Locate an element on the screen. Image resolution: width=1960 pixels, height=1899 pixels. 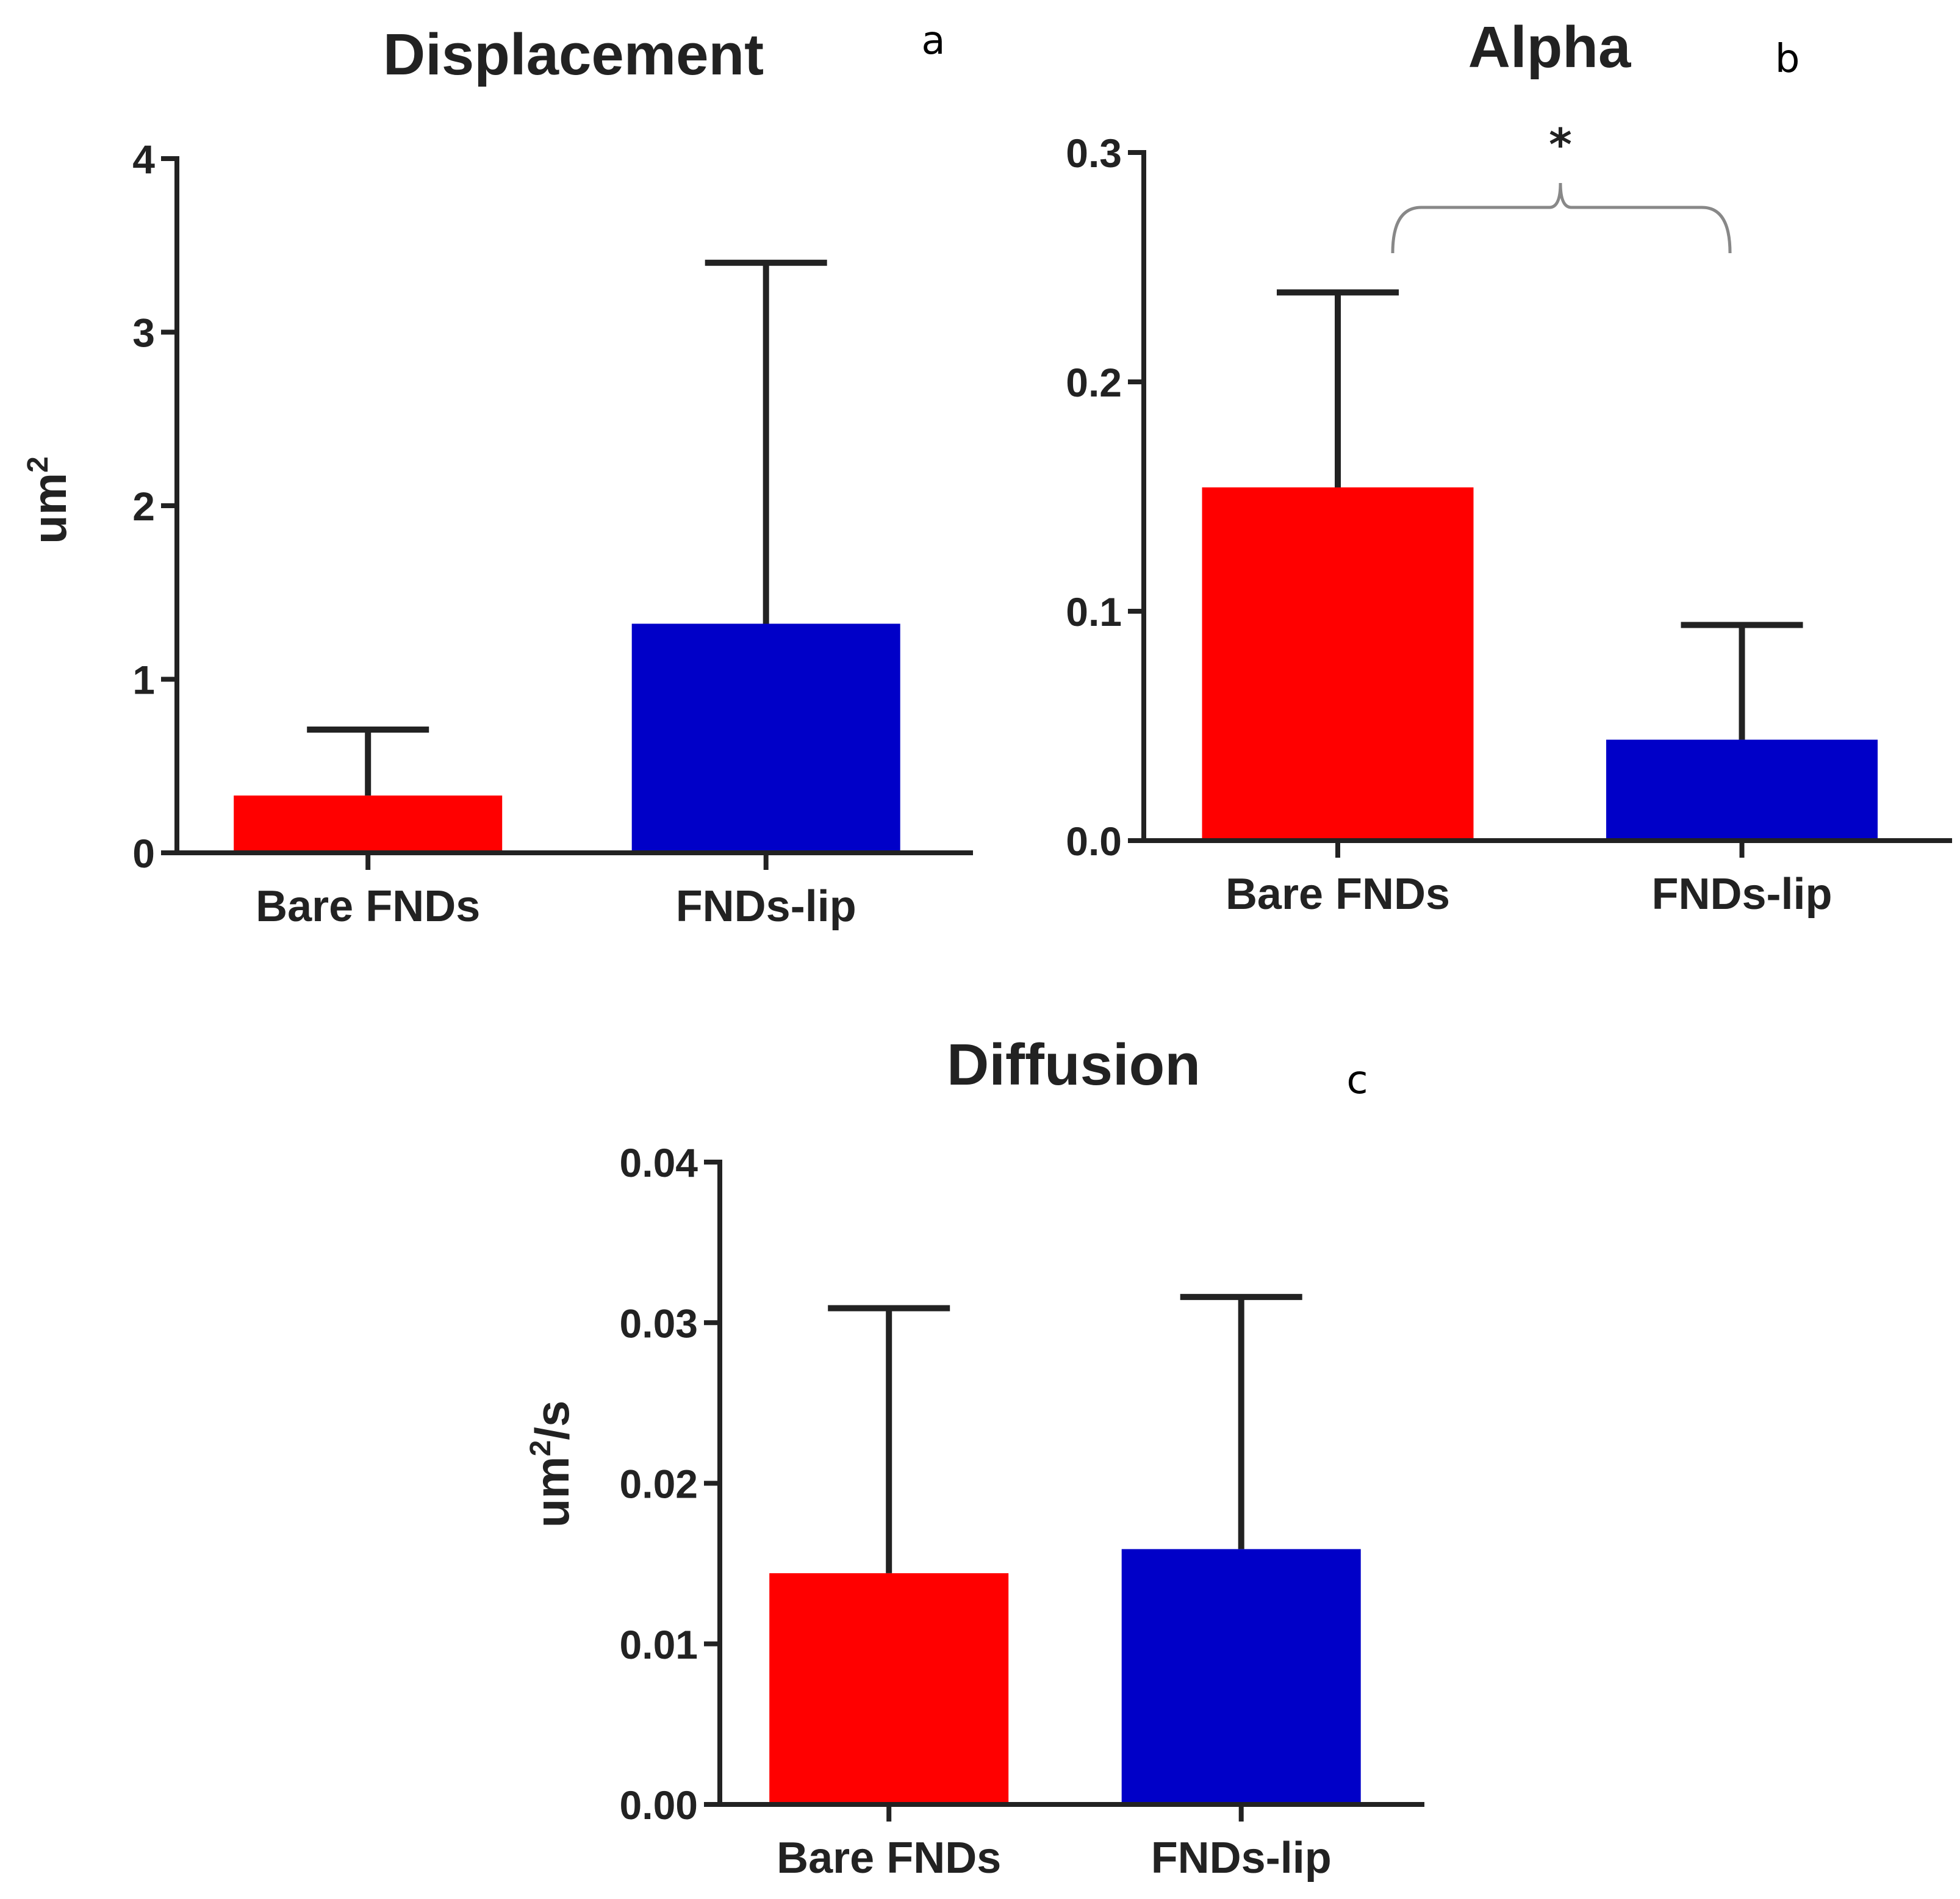
chart-title: Diffusion is located at coordinates (1074, 1064).